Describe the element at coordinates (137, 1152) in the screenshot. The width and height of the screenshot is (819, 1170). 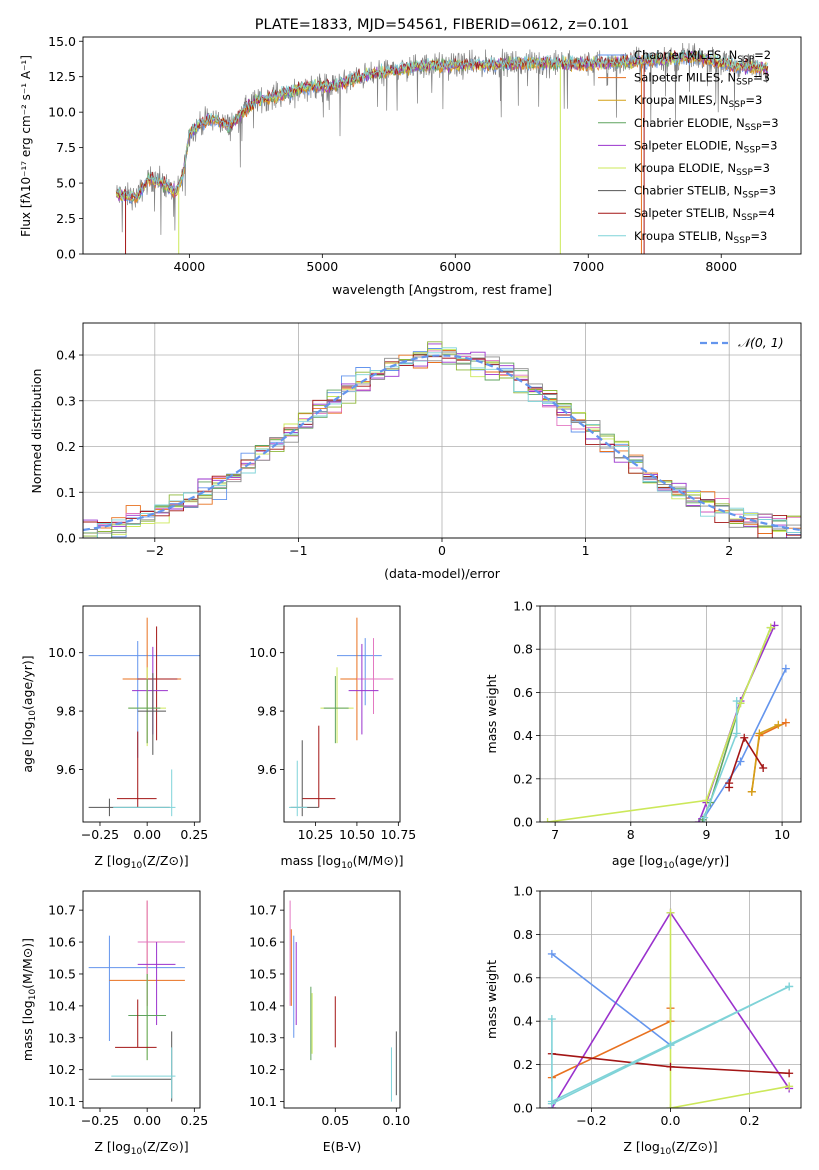
I see `mass-vs-Z-xlabel-sub: 10` at that location.